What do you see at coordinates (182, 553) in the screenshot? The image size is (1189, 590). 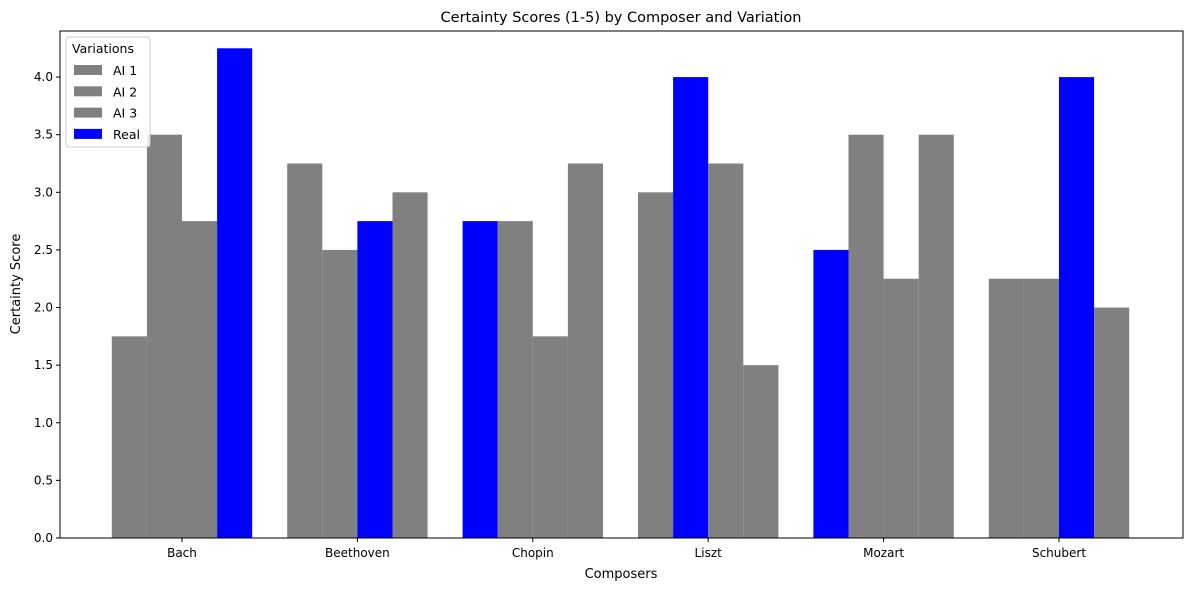 I see `x-tick-label: Bach` at bounding box center [182, 553].